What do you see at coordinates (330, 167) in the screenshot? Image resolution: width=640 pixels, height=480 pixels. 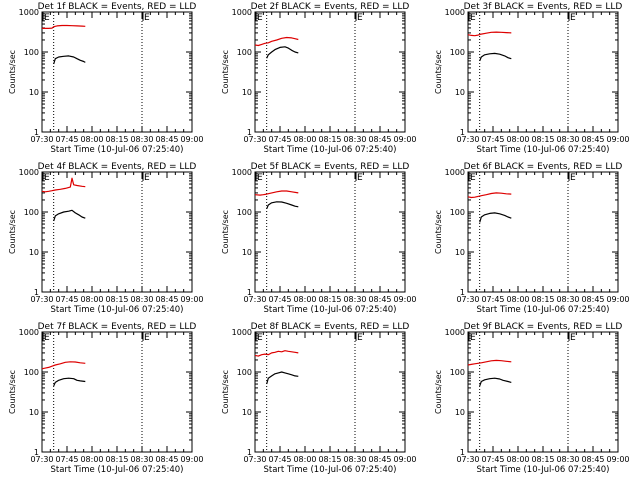 I see `chart-title: Det 5f BLACK = Events, RED = LLD` at bounding box center [330, 167].